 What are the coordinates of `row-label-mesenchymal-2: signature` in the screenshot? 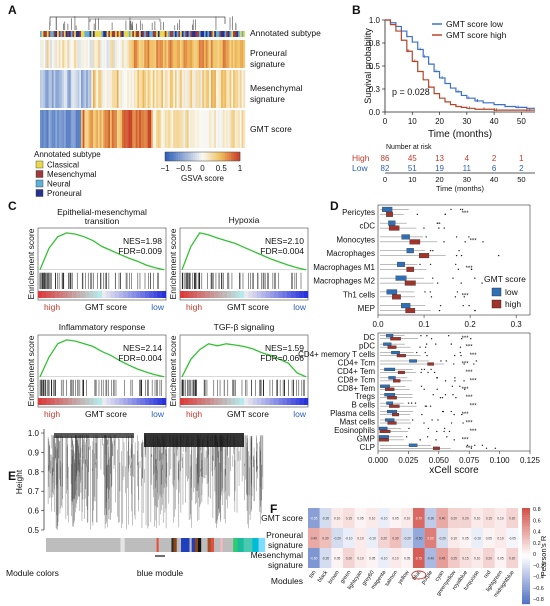 It's located at (267, 99).